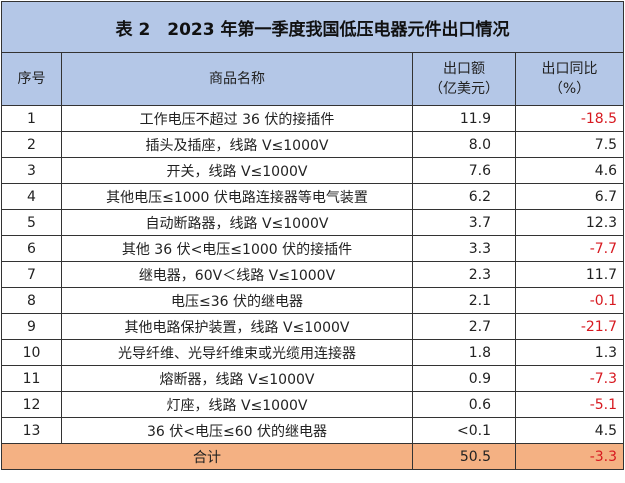 This screenshot has width=625, height=483. What do you see at coordinates (569, 274) in the screenshot?
I see `cell-yoy: 11.7` at bounding box center [569, 274].